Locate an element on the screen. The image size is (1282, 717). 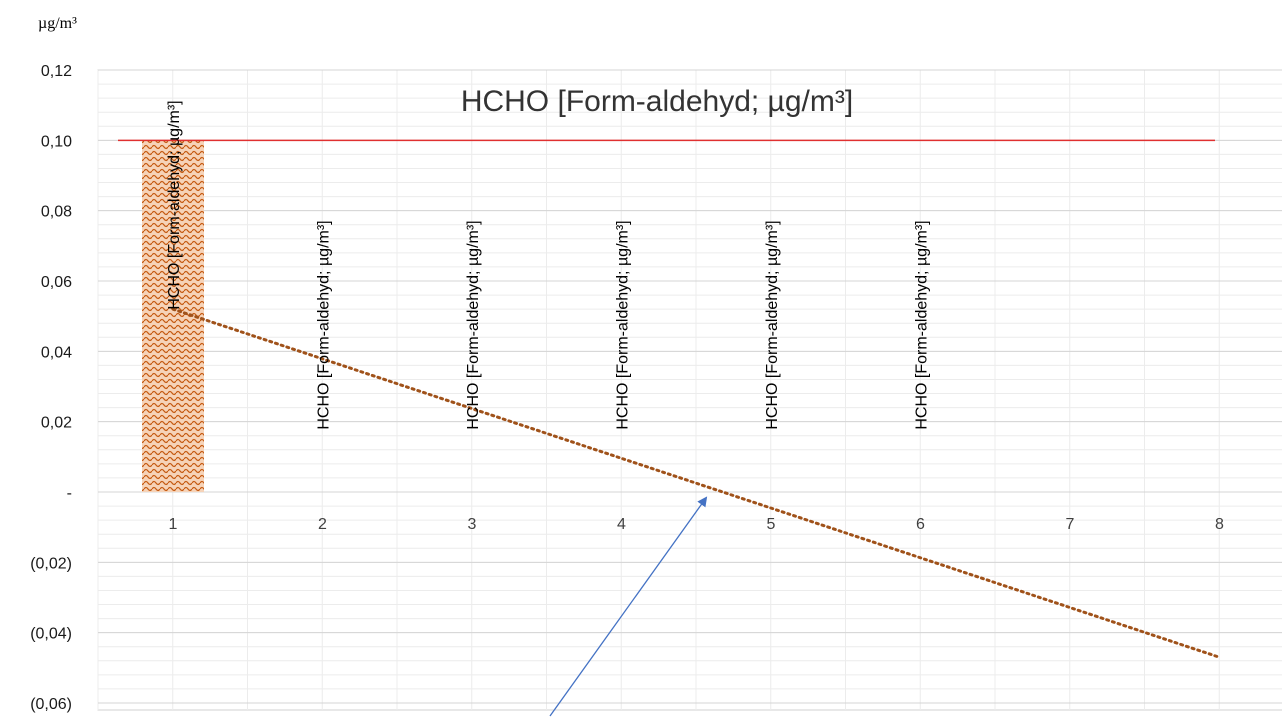
x-tick-label: 2 is located at coordinates (322, 524).